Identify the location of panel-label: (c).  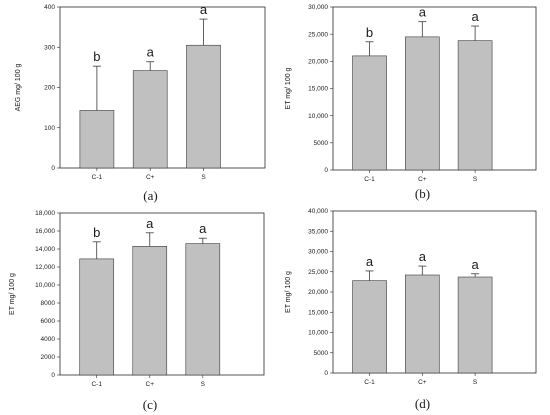
(150, 404).